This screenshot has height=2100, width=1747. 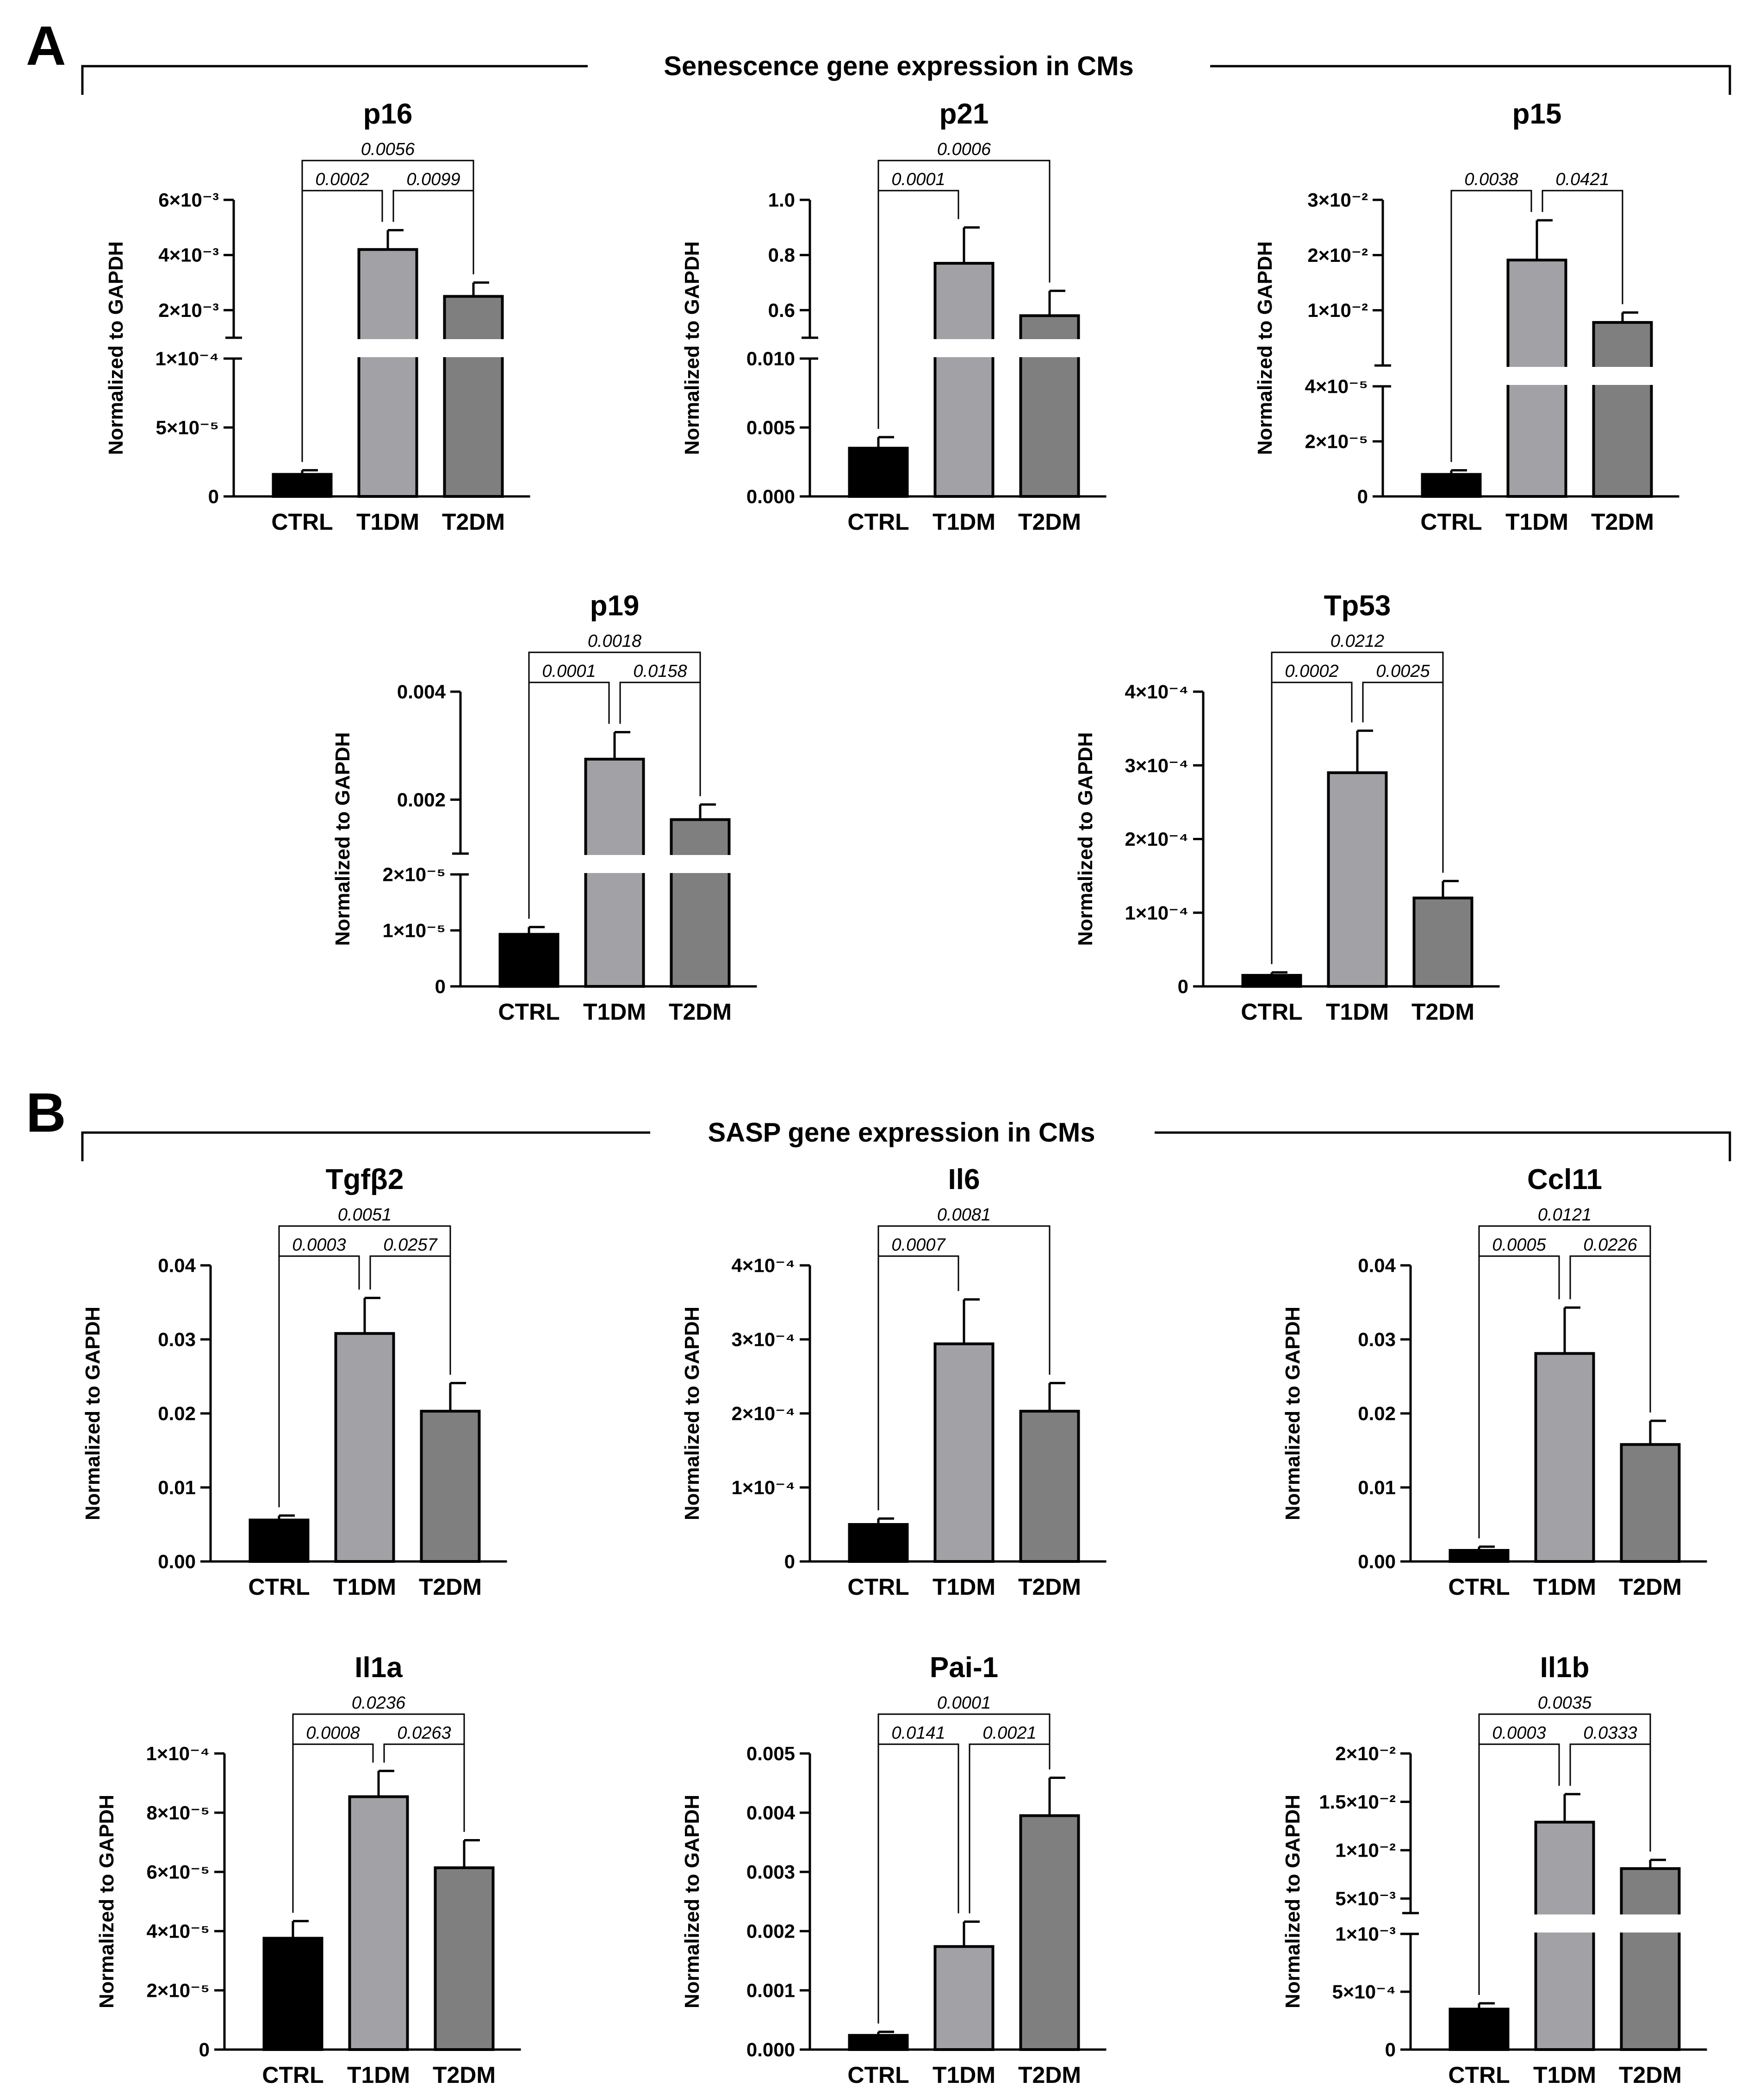 I want to click on p-value-label: 0.0007, so click(x=918, y=1245).